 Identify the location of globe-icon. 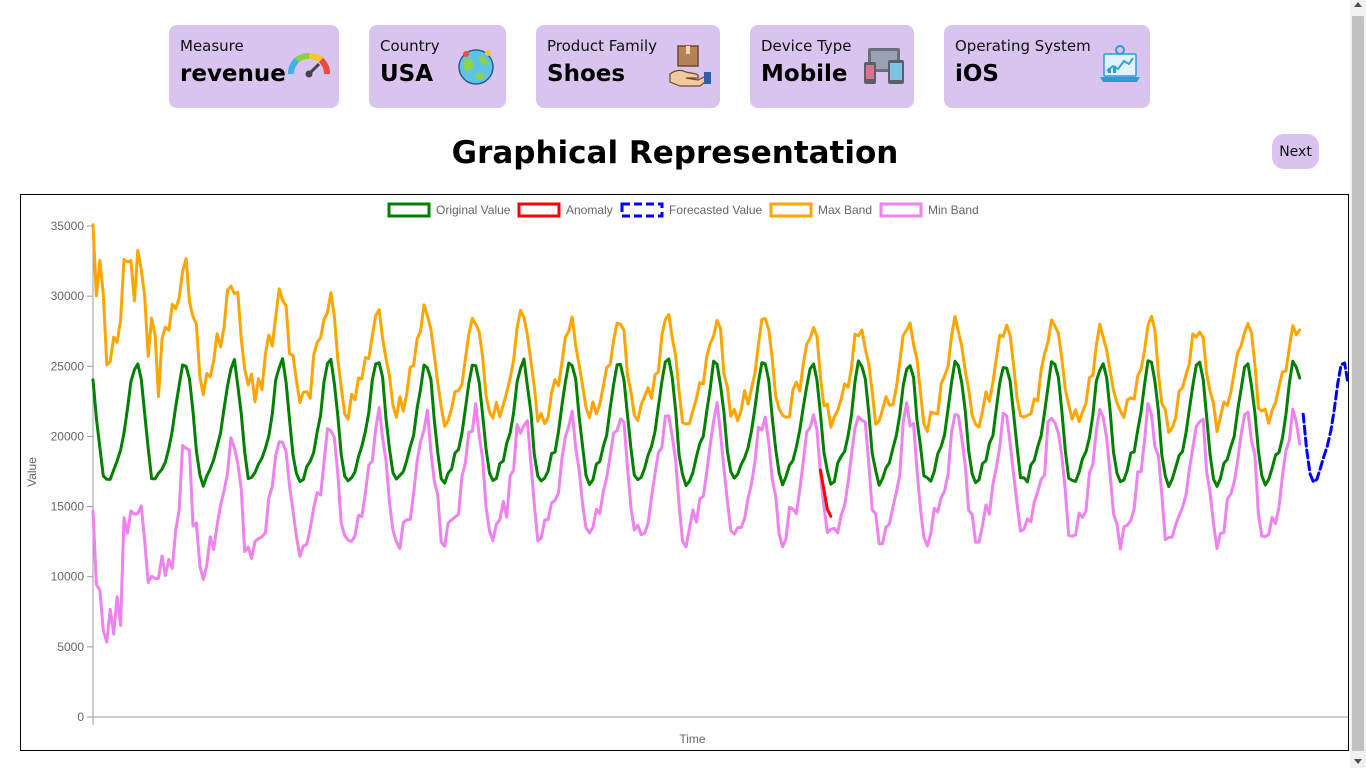
(476, 67).